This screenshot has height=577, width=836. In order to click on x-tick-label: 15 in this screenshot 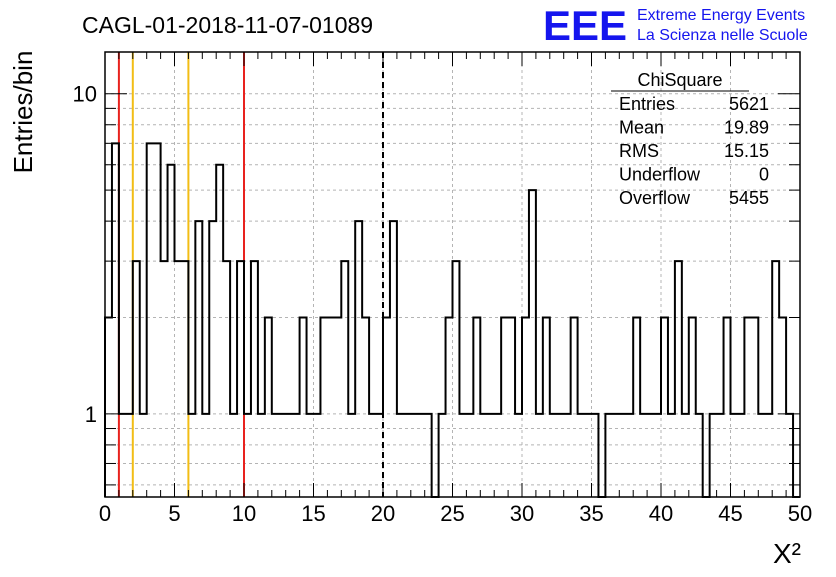, I will do `click(313, 513)`.